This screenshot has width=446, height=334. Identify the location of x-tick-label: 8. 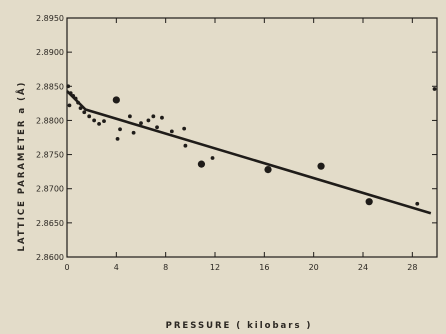
(165, 267).